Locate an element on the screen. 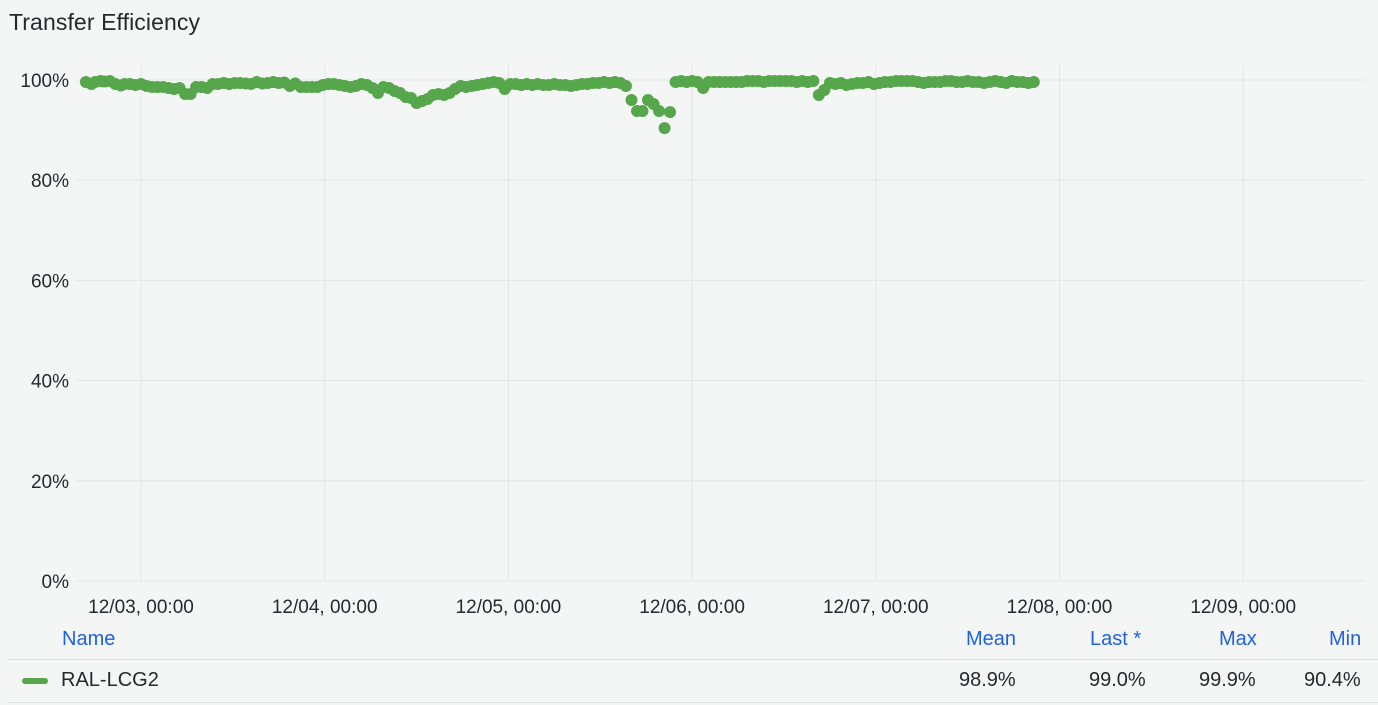 This screenshot has height=705, width=1378. legend-mean-header: Mean is located at coordinates (991, 639).